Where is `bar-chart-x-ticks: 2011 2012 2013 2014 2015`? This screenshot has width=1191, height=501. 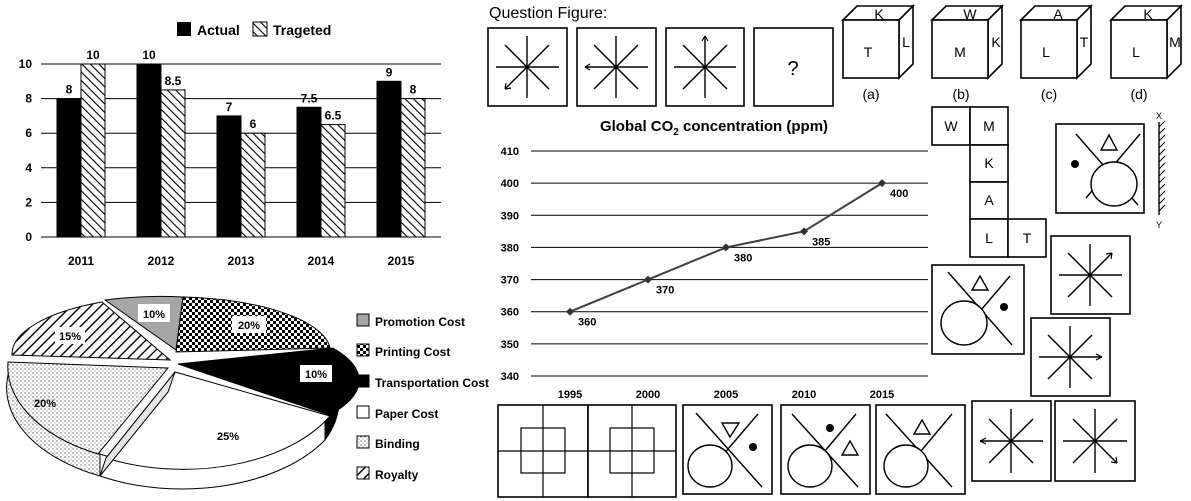 bar-chart-x-ticks: 2011 2012 2013 2014 2015 is located at coordinates (241, 261).